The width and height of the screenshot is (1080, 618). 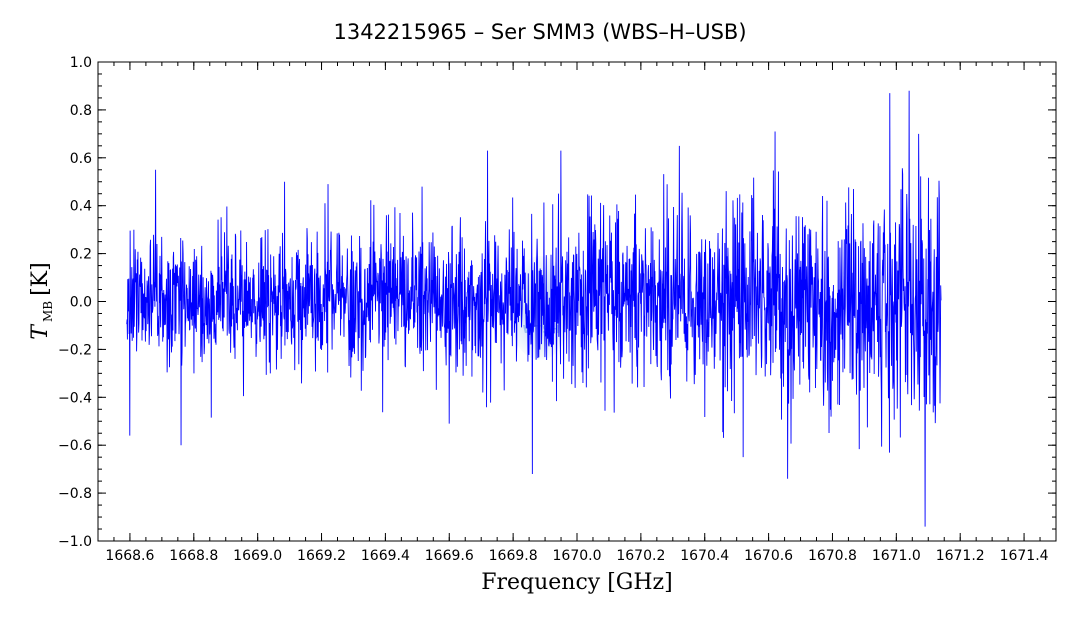 I want to click on x-tick-label: 1669.0, so click(x=257, y=556).